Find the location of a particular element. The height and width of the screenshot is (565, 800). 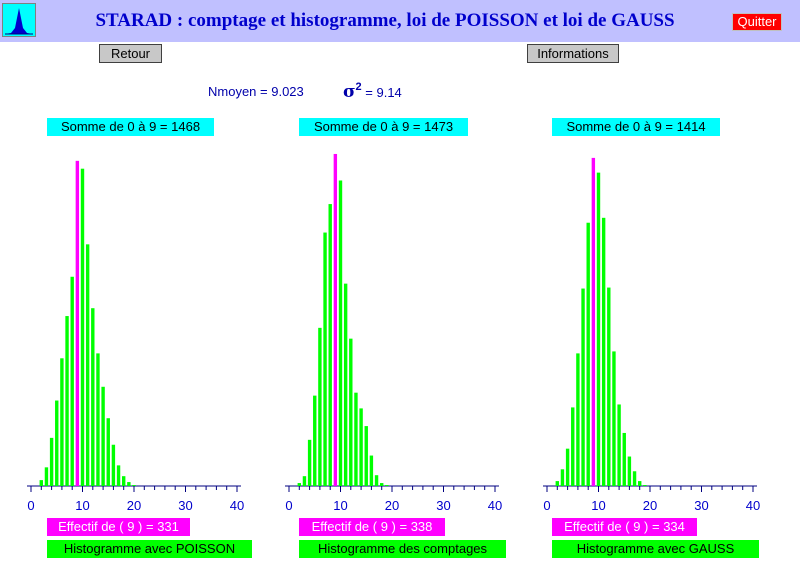

x-tick-label-gauss: 10 is located at coordinates (598, 505).